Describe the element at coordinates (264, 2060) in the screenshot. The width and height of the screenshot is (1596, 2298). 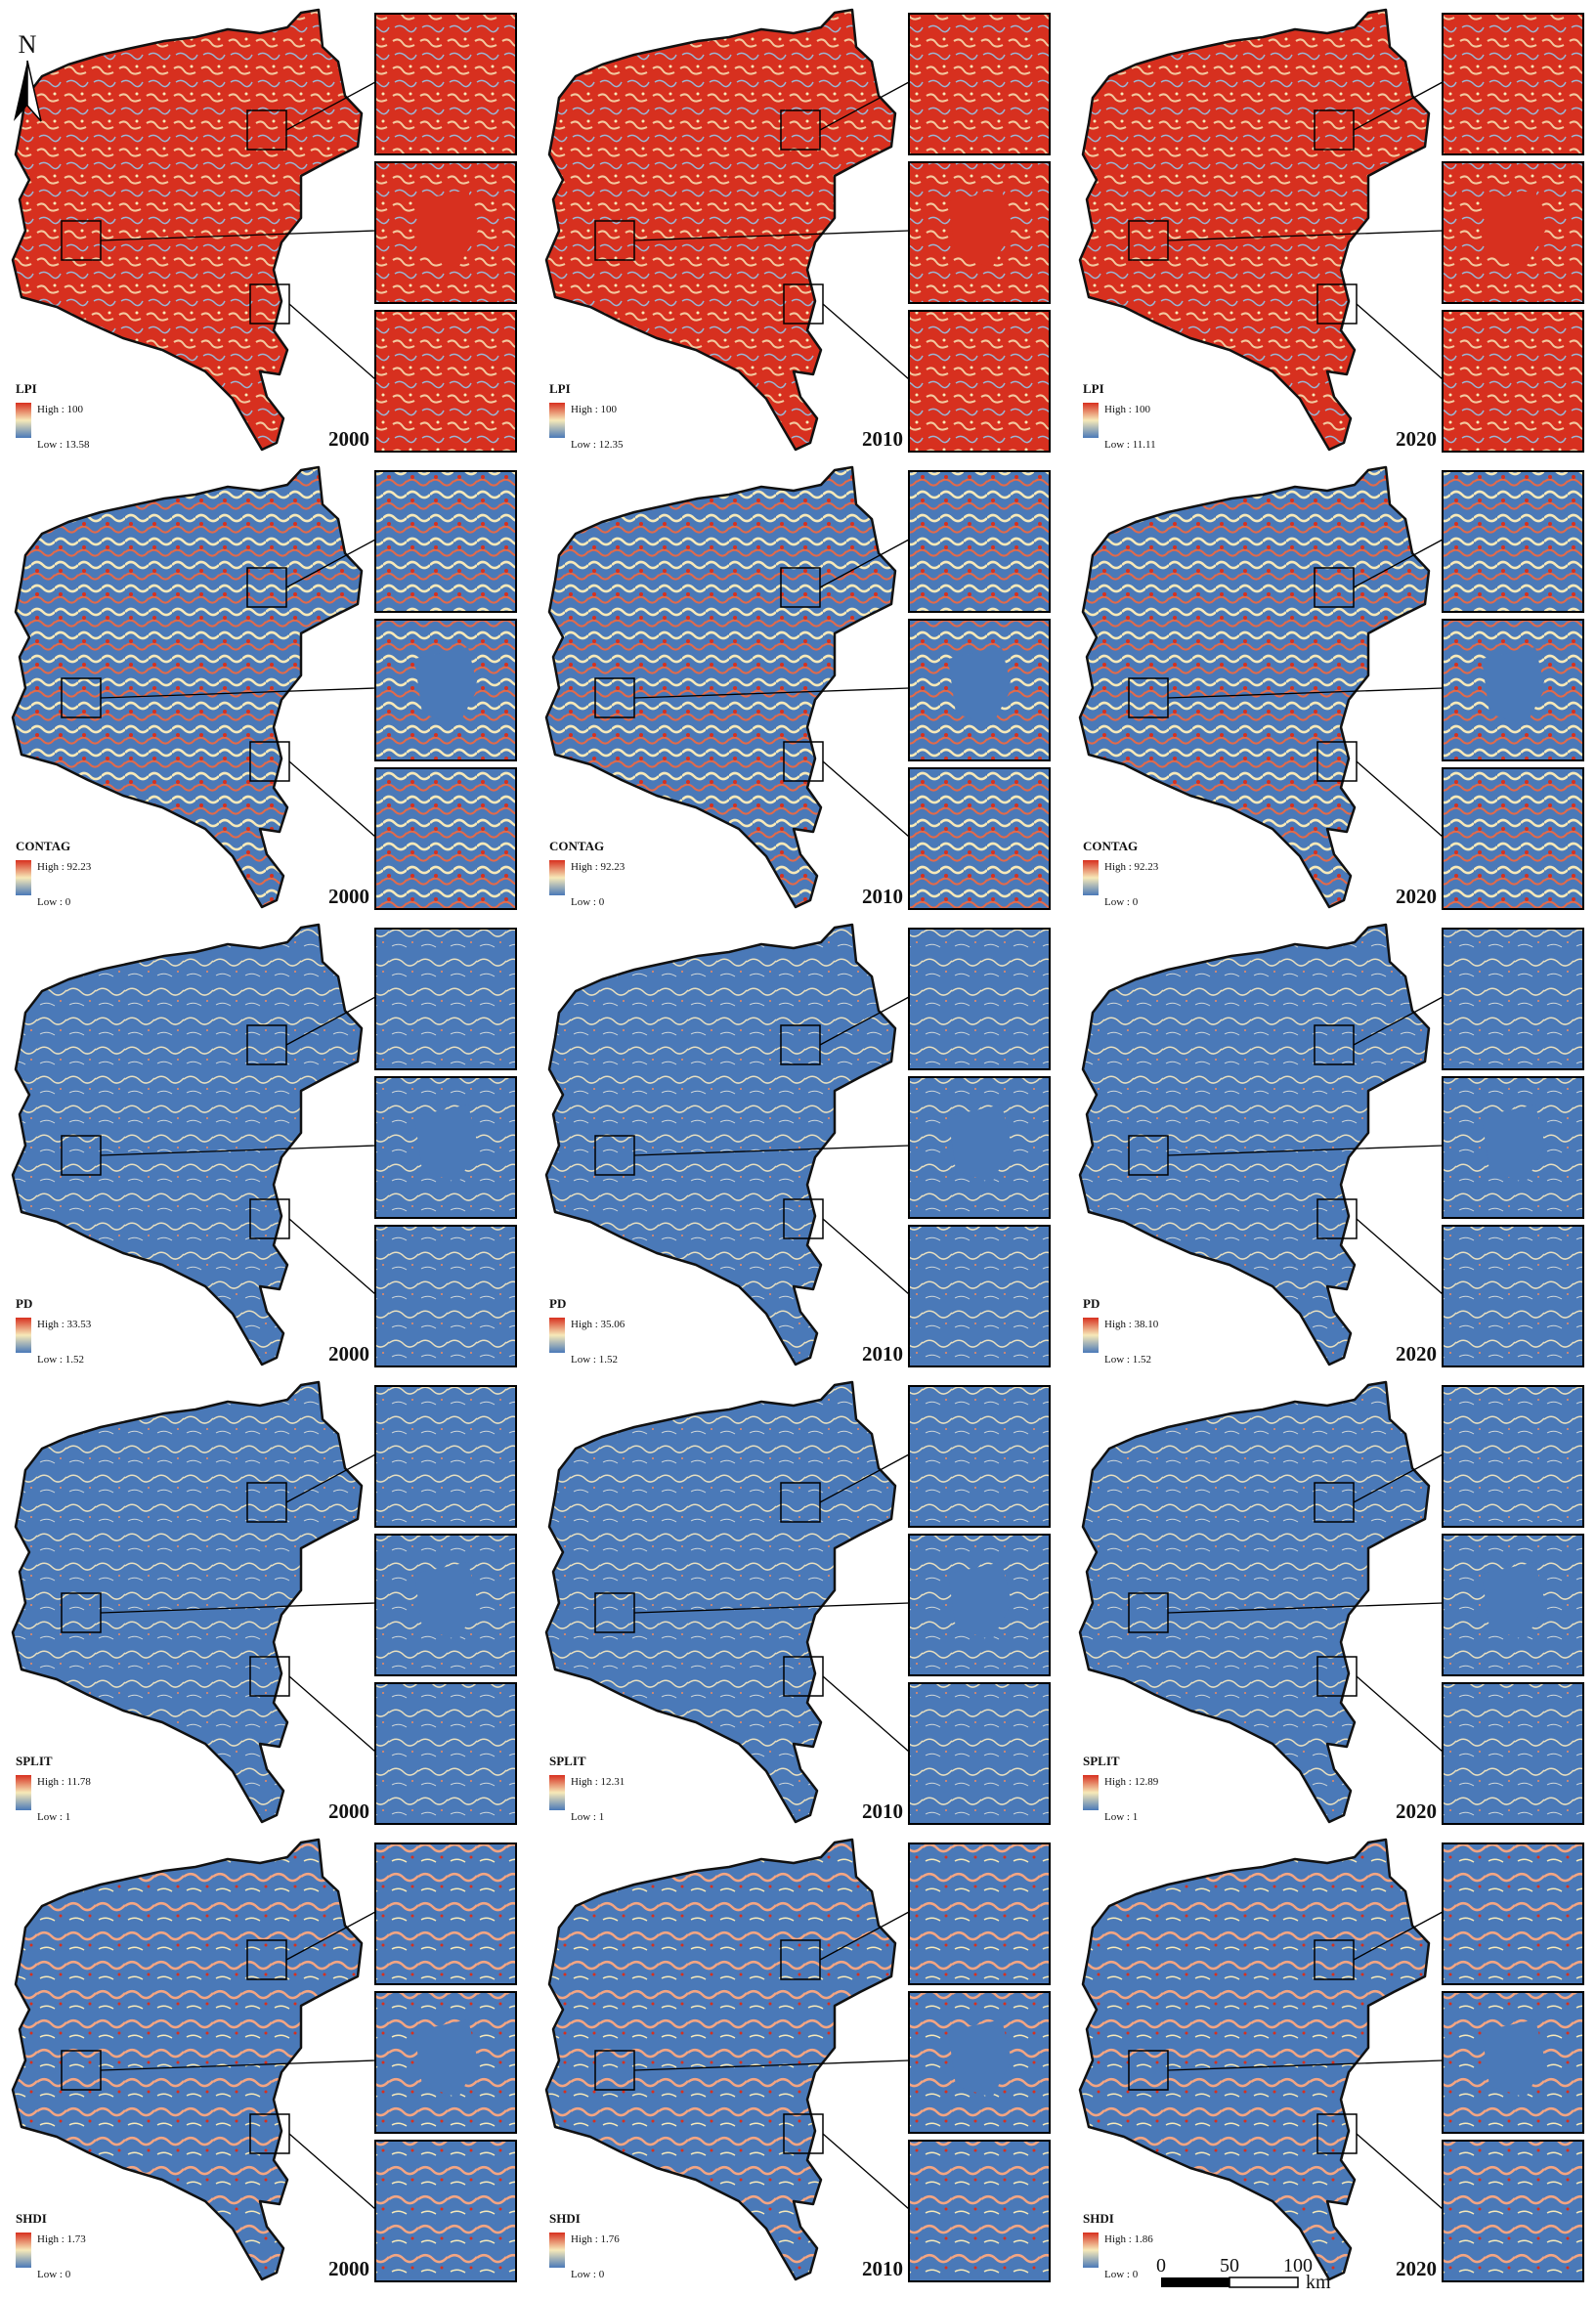
I see `map-panel: SHDI High : 1.73 Low : 0 2000` at that location.